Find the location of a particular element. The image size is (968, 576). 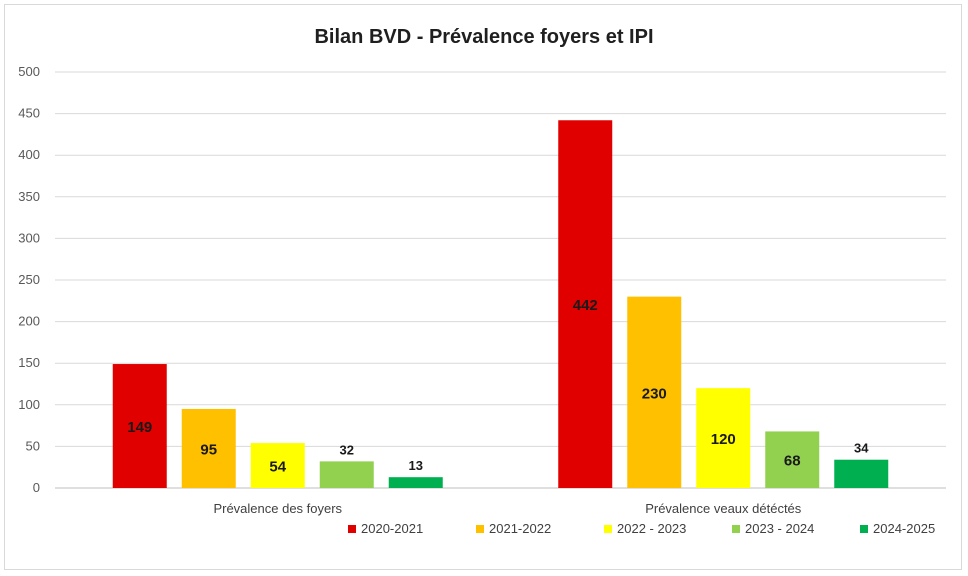

data-label: 120 is located at coordinates (723, 439).